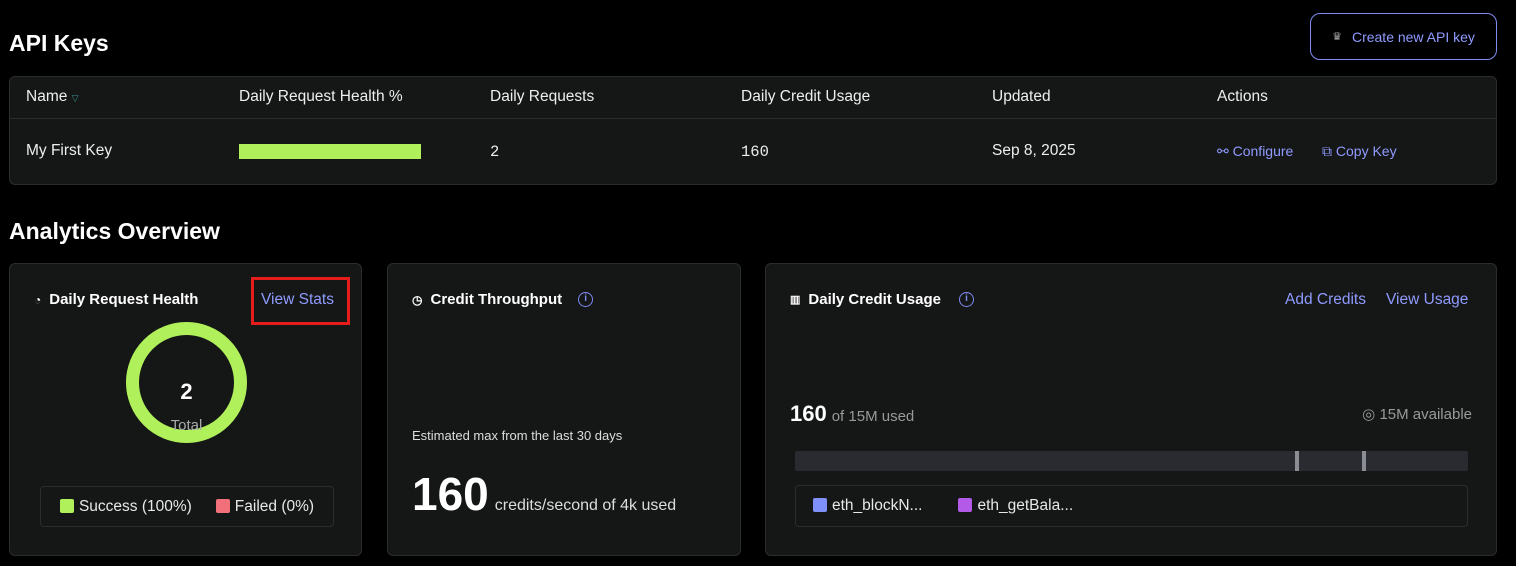  Describe the element at coordinates (417, 299) in the screenshot. I see `gauge-icon: ◷` at that location.